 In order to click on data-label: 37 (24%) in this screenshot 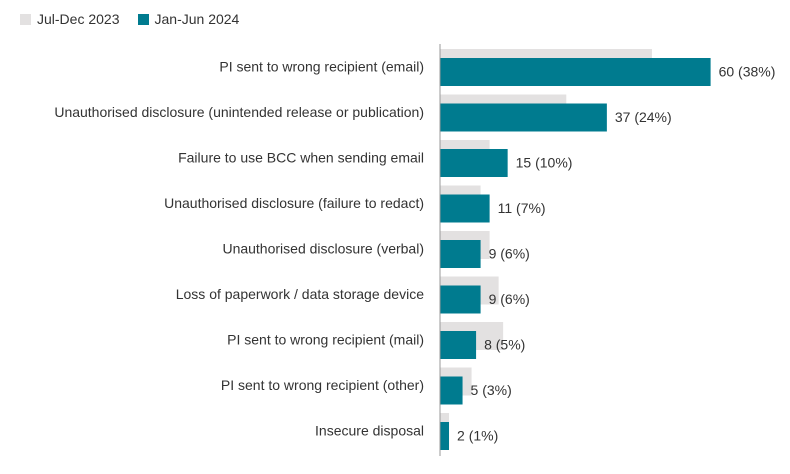, I will do `click(643, 117)`.